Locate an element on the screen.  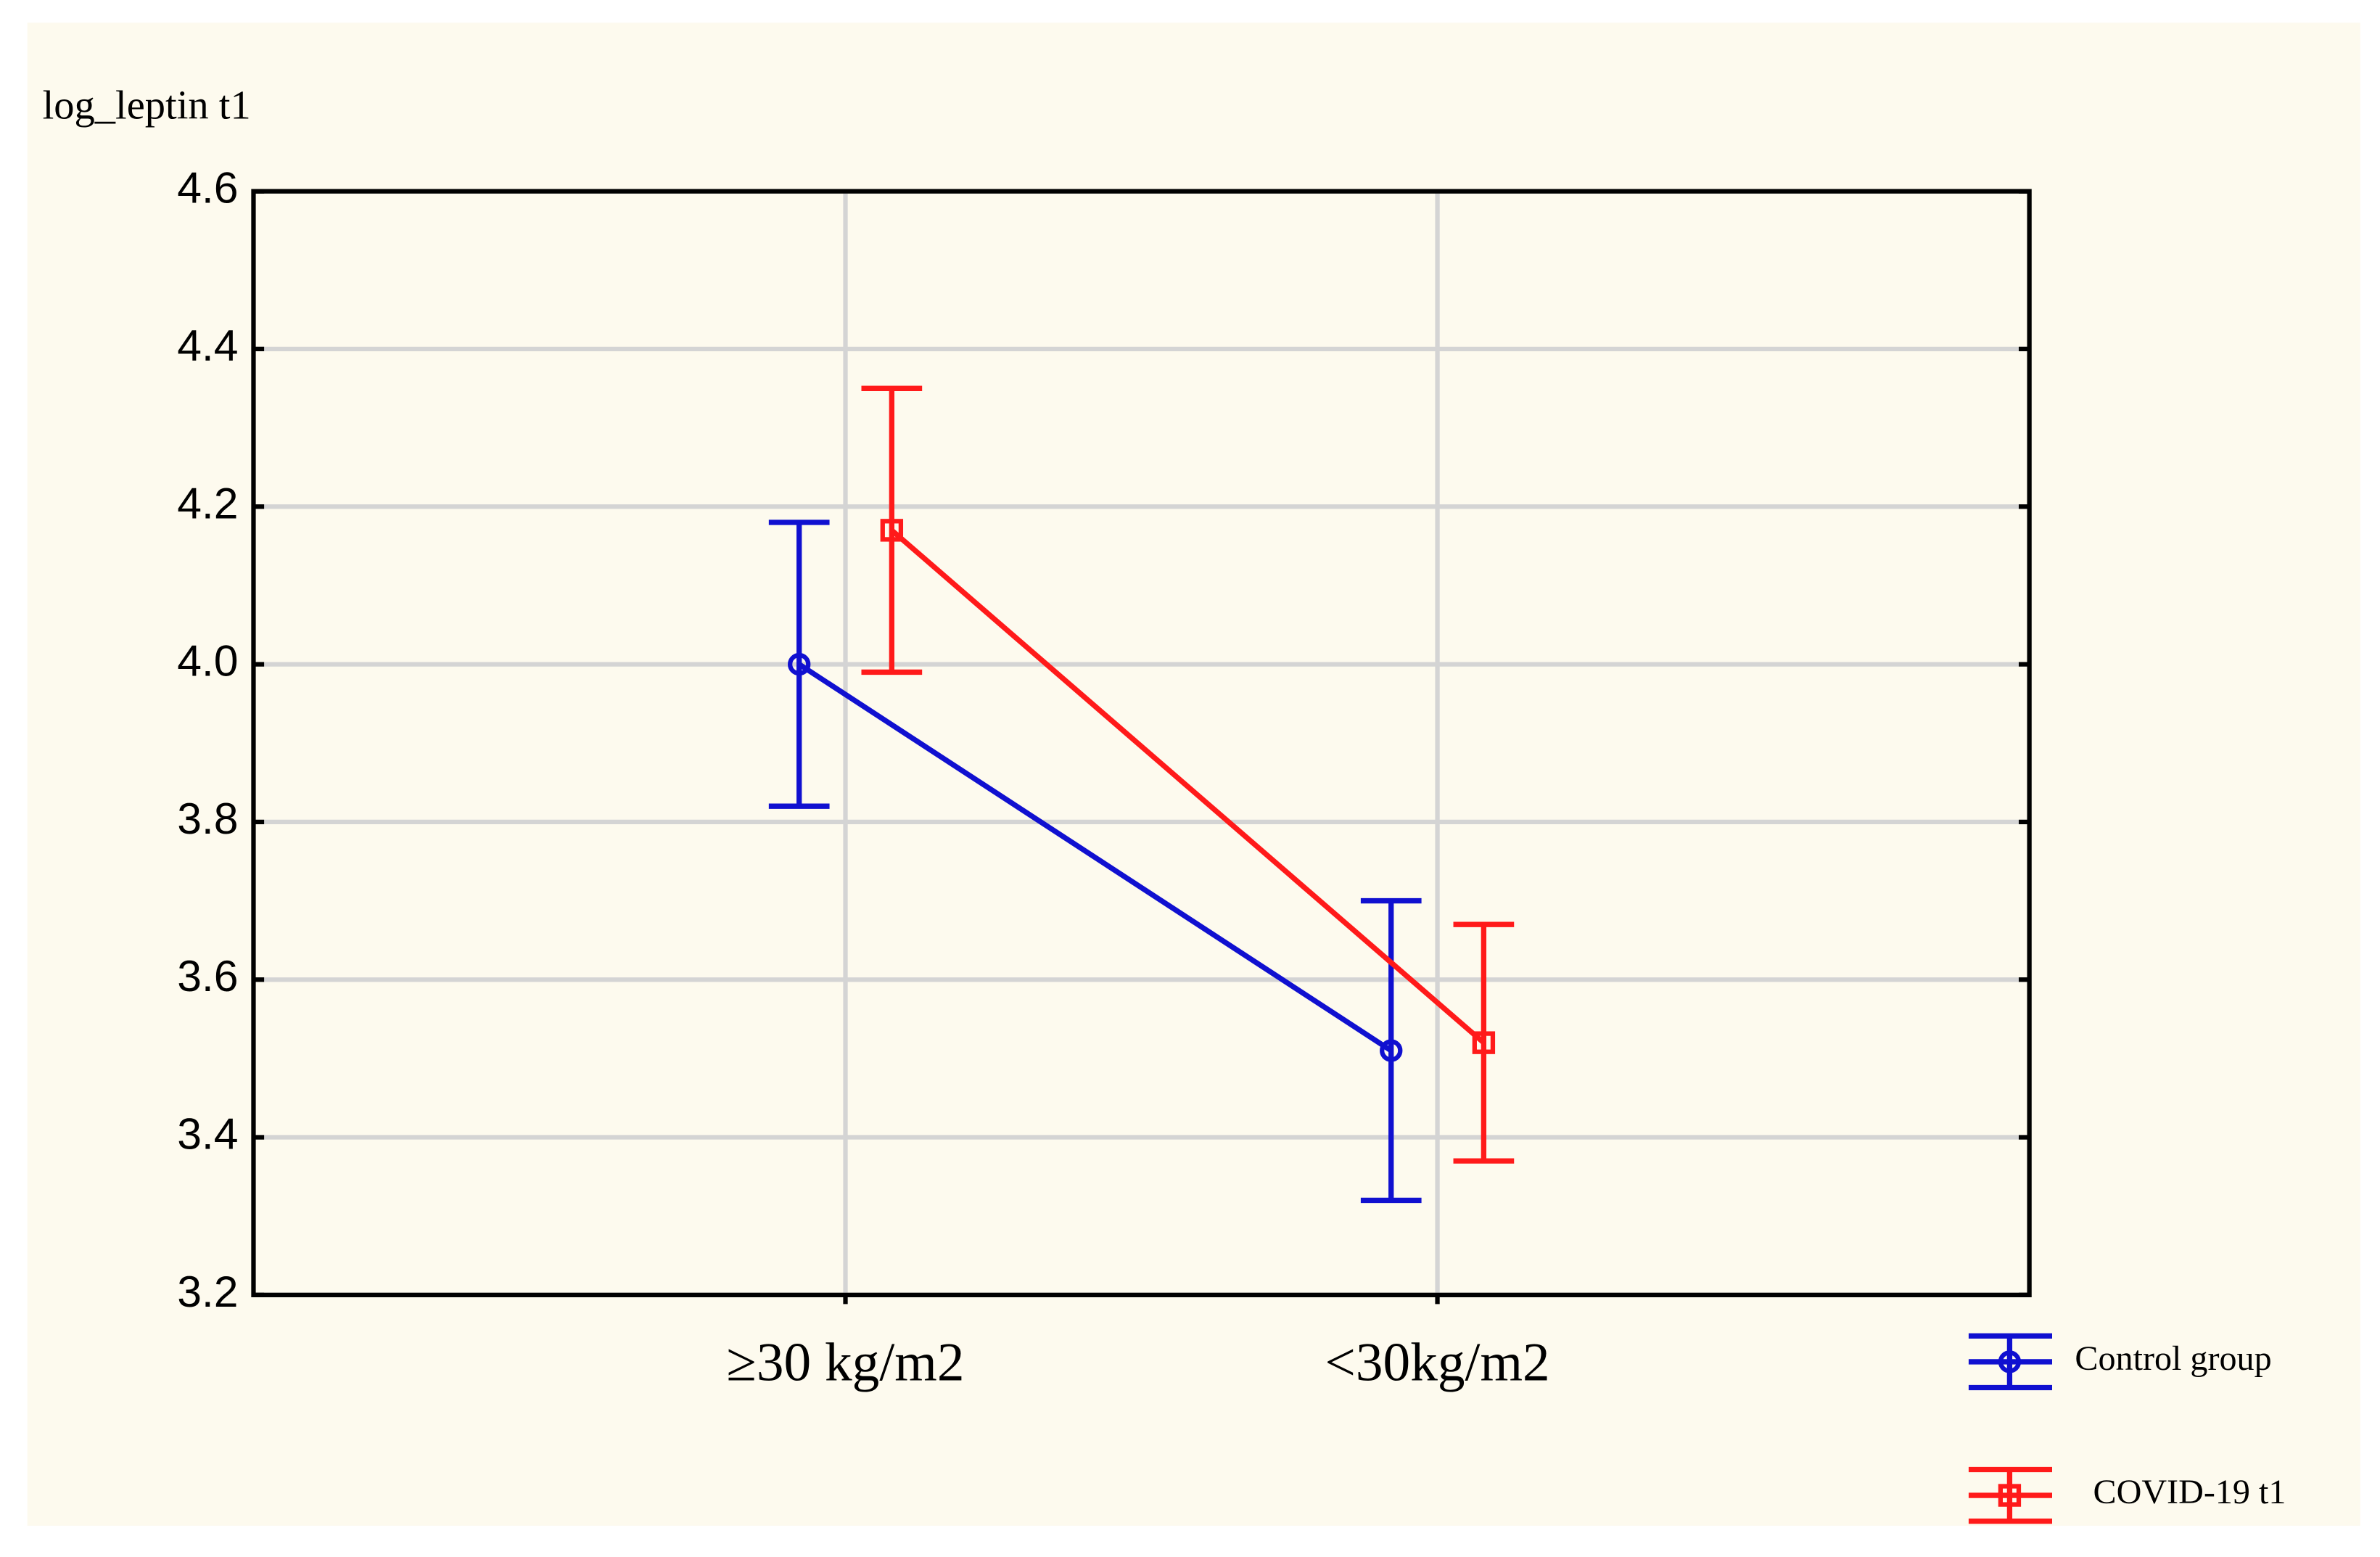
legend-label: Control group is located at coordinates (2173, 1358).